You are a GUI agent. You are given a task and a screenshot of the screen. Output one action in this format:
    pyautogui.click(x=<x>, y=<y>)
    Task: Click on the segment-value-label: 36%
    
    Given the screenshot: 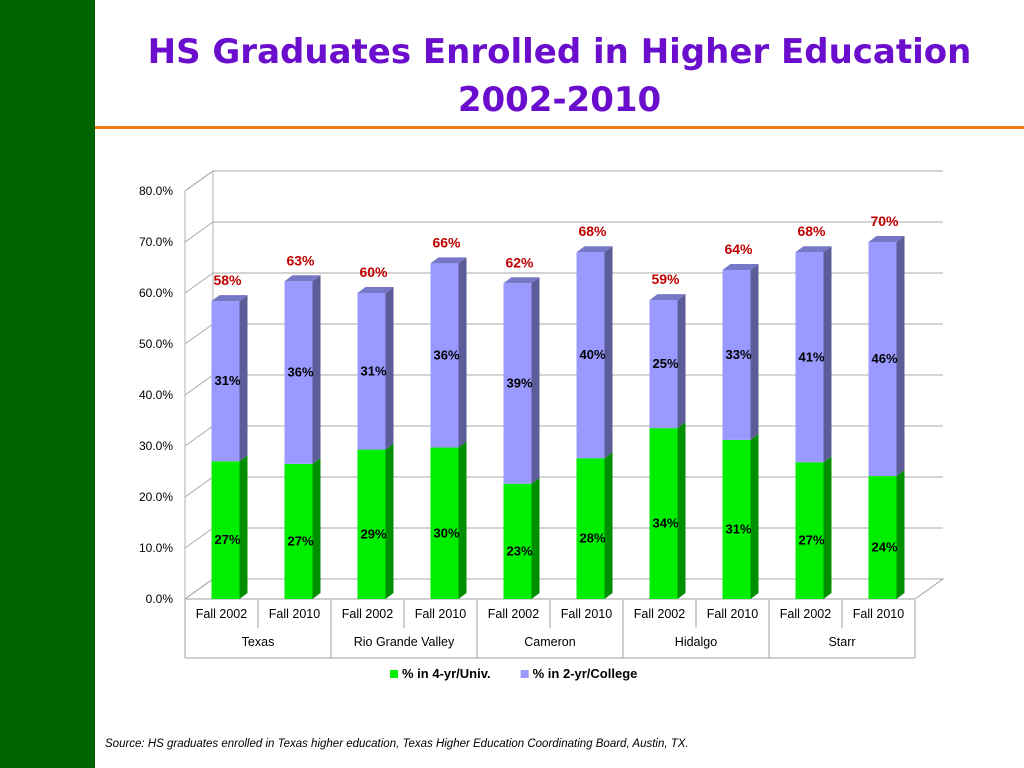 What is the action you would take?
    pyautogui.click(x=446, y=354)
    